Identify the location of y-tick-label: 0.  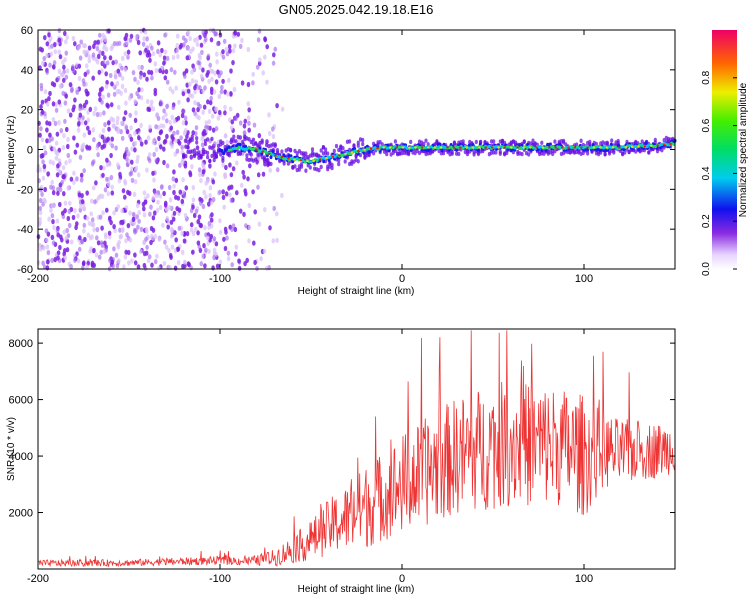
(30, 151).